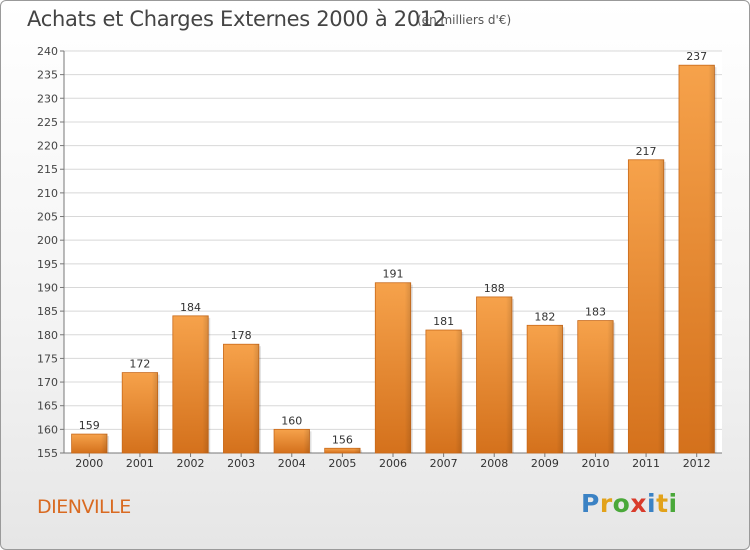  What do you see at coordinates (606, 503) in the screenshot?
I see `brand-letter: r` at bounding box center [606, 503].